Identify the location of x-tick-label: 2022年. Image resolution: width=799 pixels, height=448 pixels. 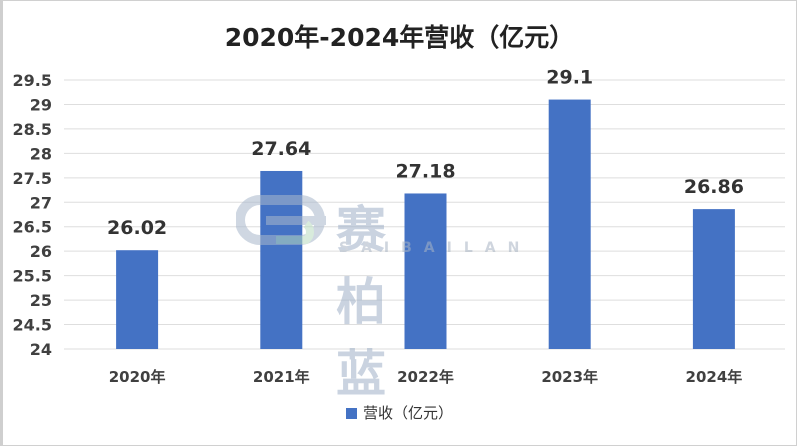
(425, 377).